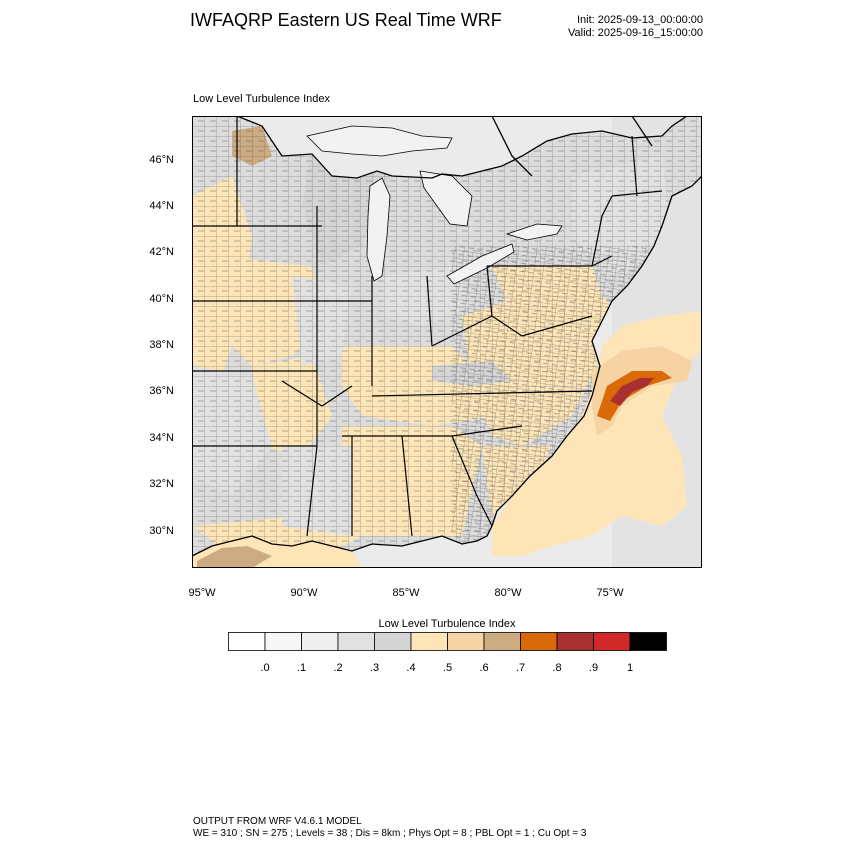 Image resolution: width=850 pixels, height=850 pixels. I want to click on lon-label-75w: 75°W, so click(610, 593).